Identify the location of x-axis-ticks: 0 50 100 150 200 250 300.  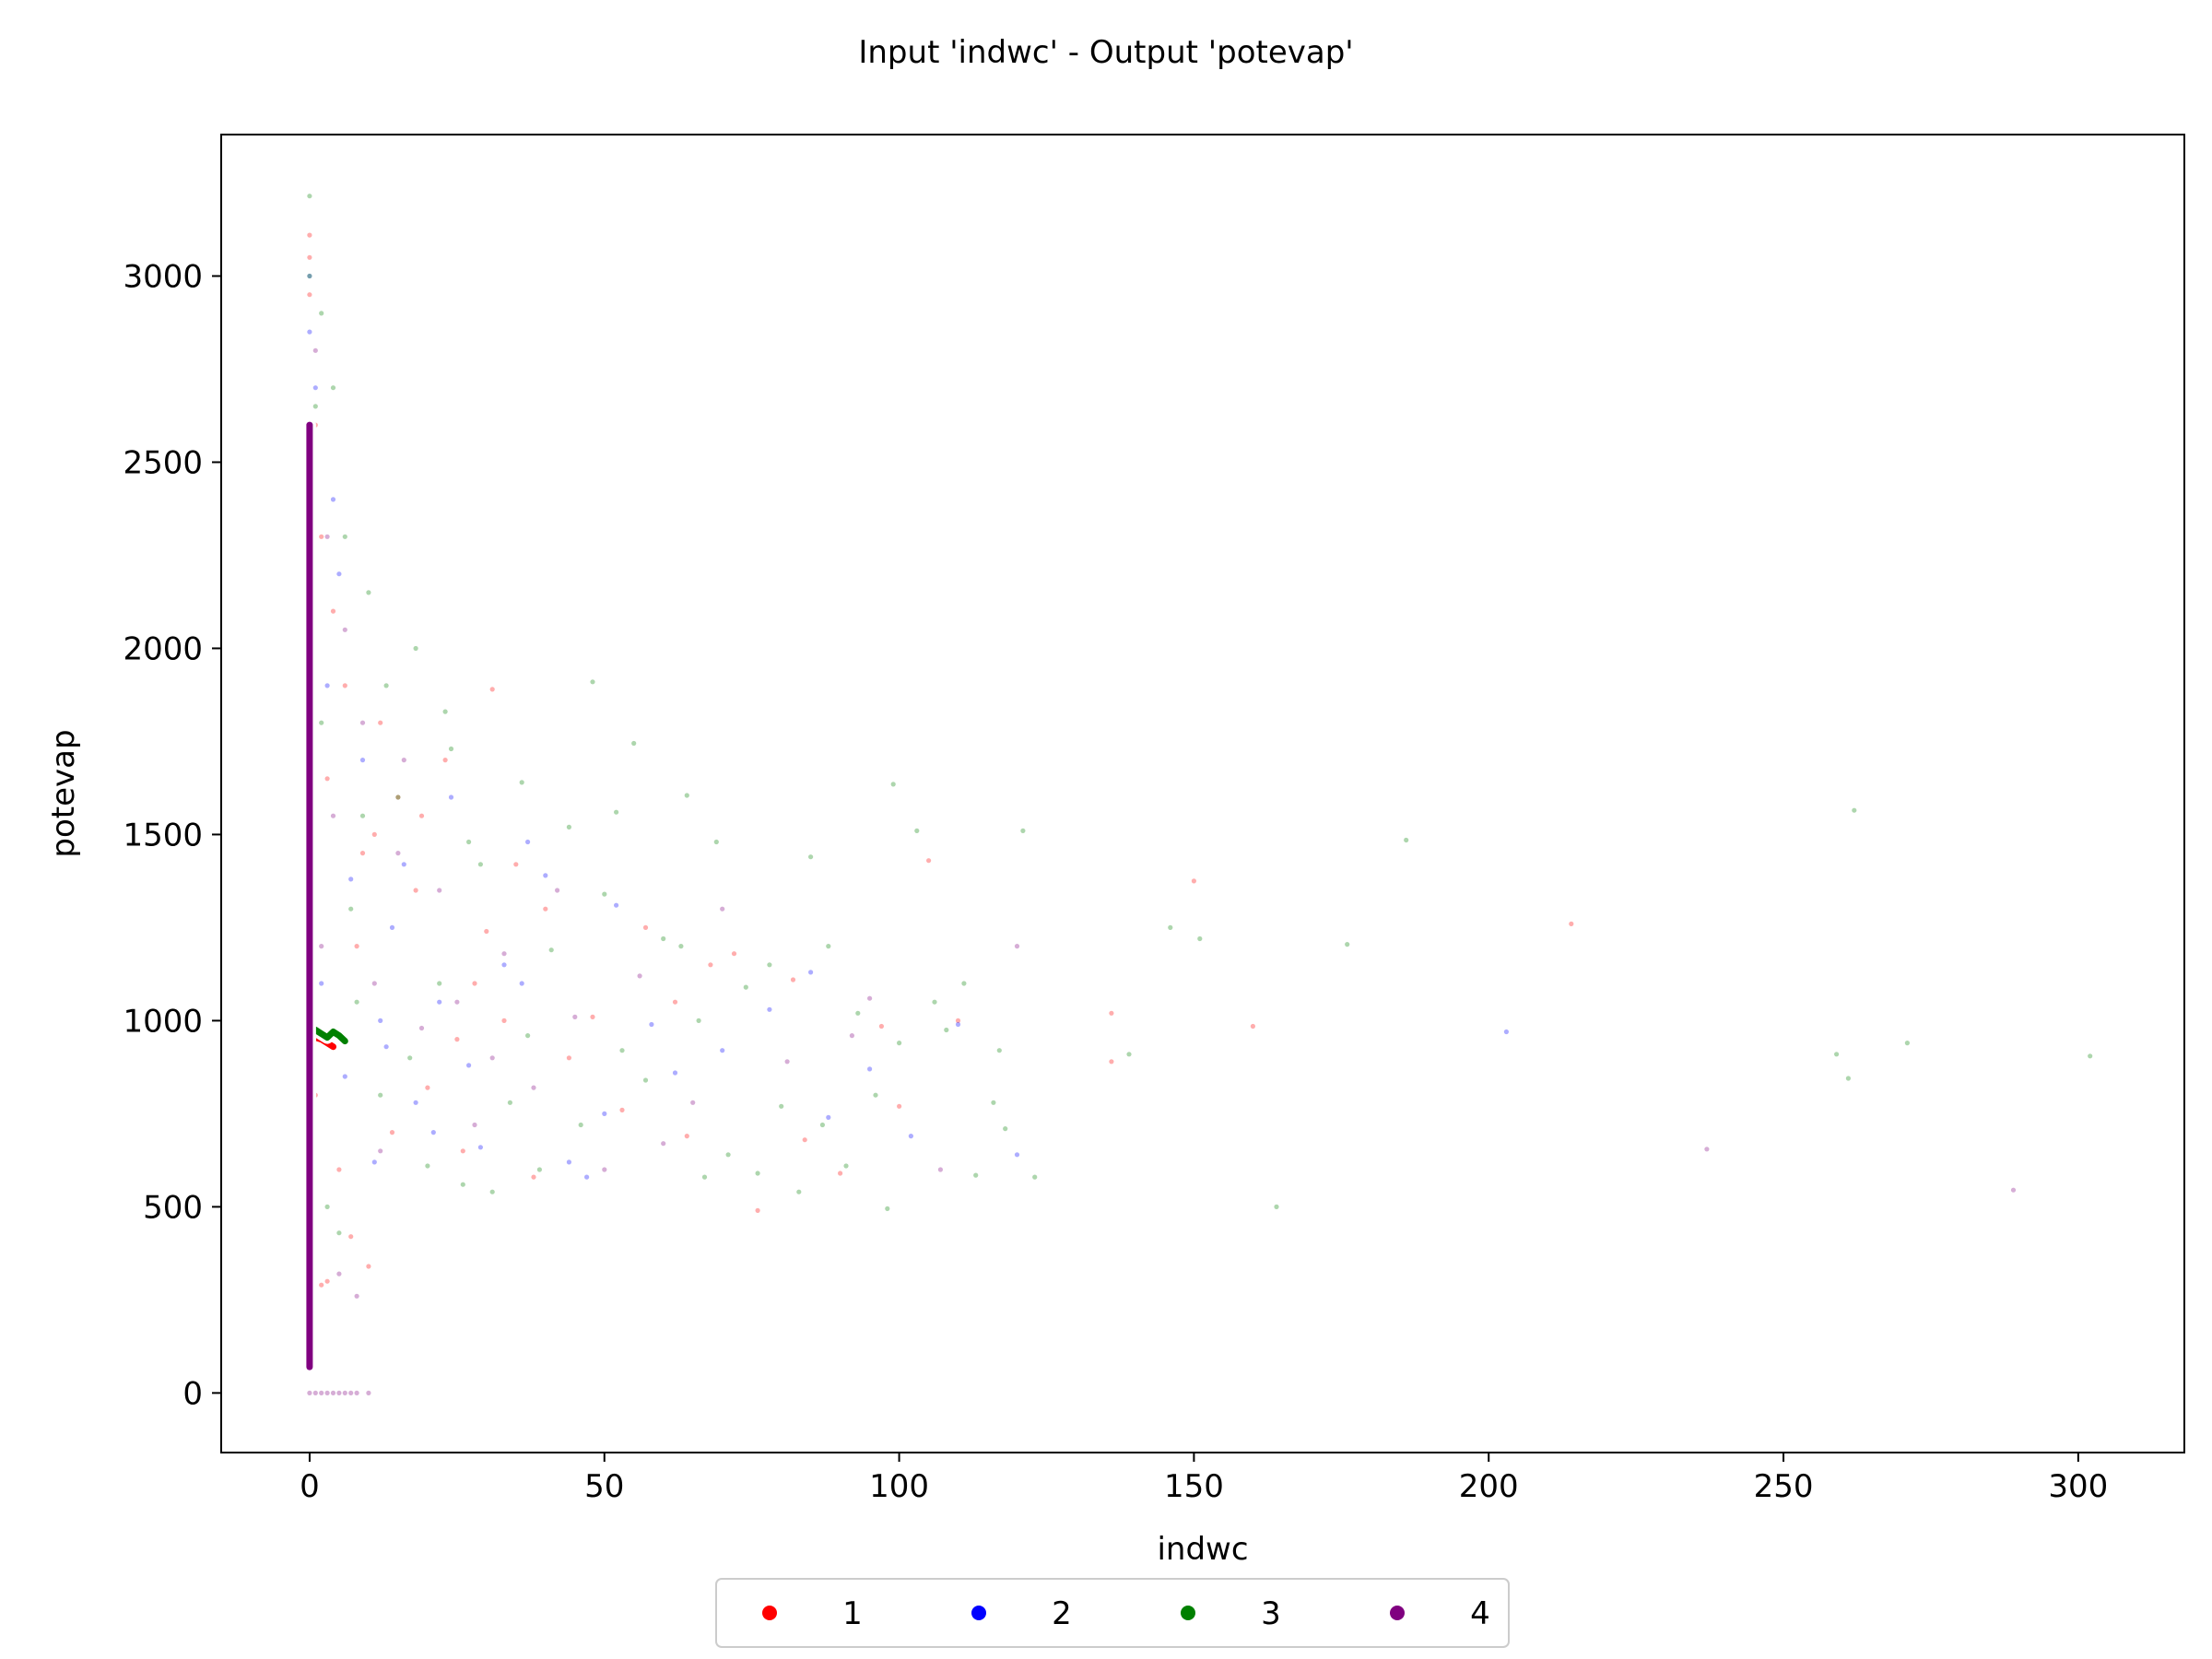
(1204, 1479).